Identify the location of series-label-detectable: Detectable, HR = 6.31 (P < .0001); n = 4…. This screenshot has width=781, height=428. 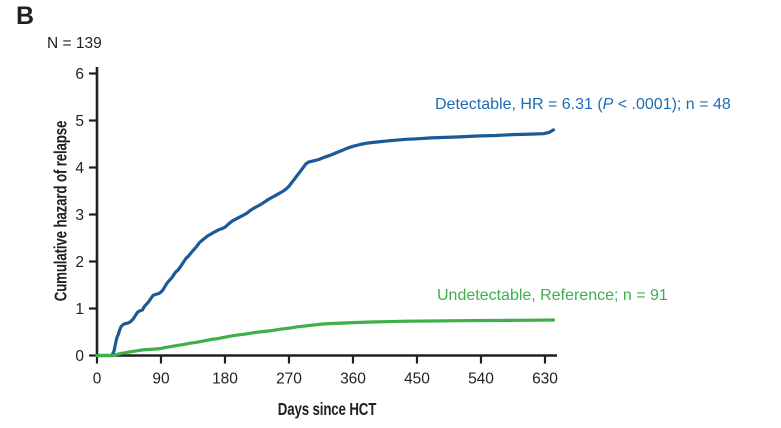
(583, 105).